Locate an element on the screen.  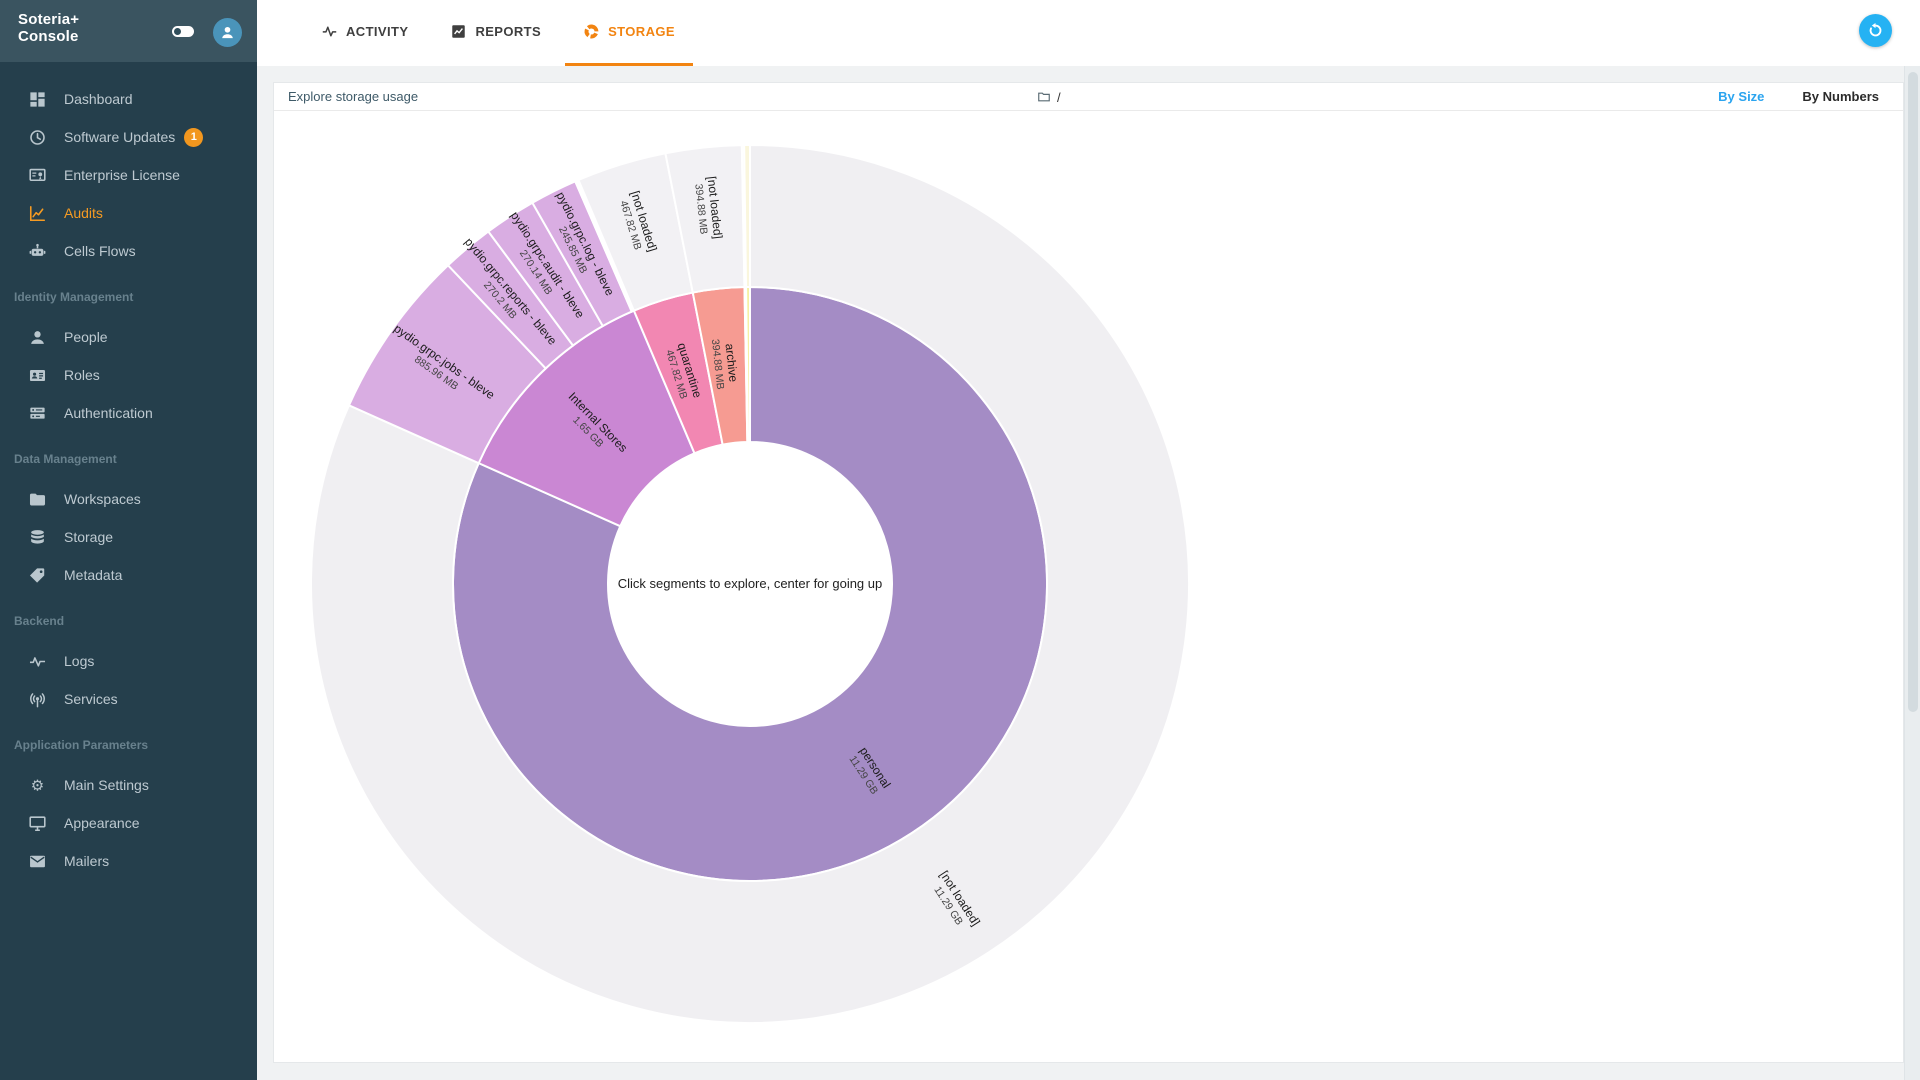
sidebar-item-cells-flows: Cells Flows is located at coordinates (128, 251).